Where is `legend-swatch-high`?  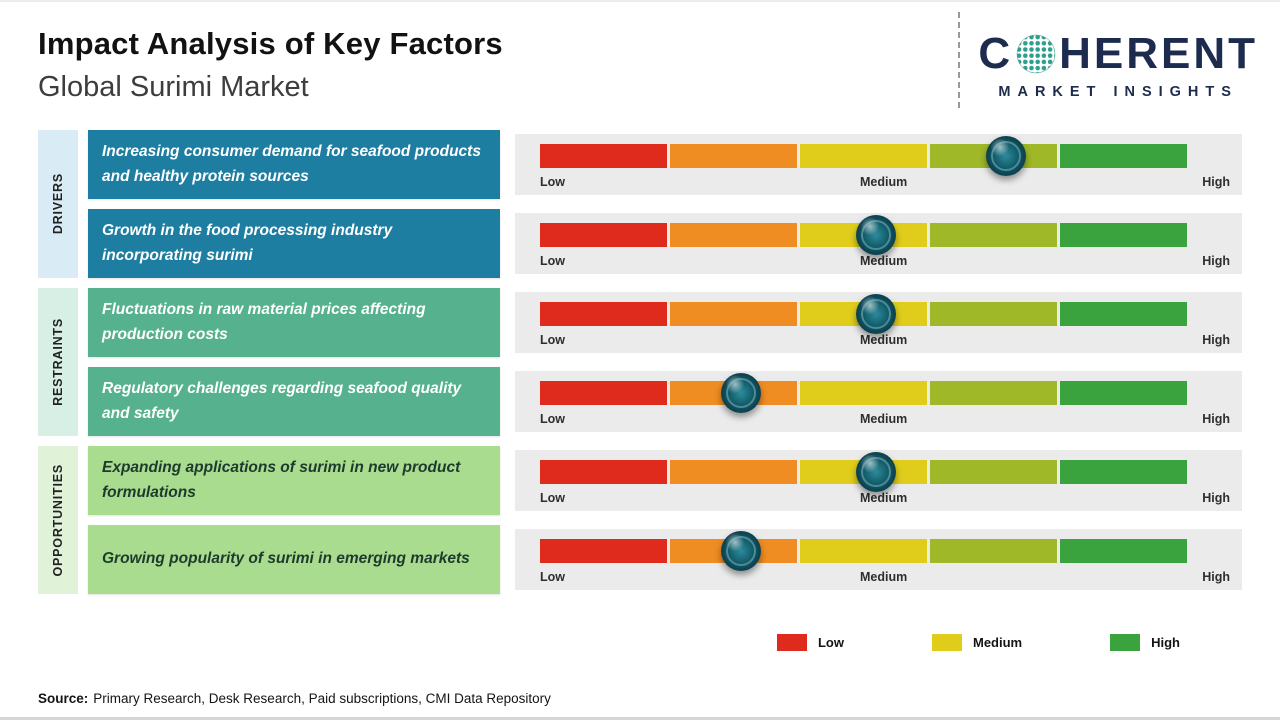
legend-swatch-high is located at coordinates (1125, 642).